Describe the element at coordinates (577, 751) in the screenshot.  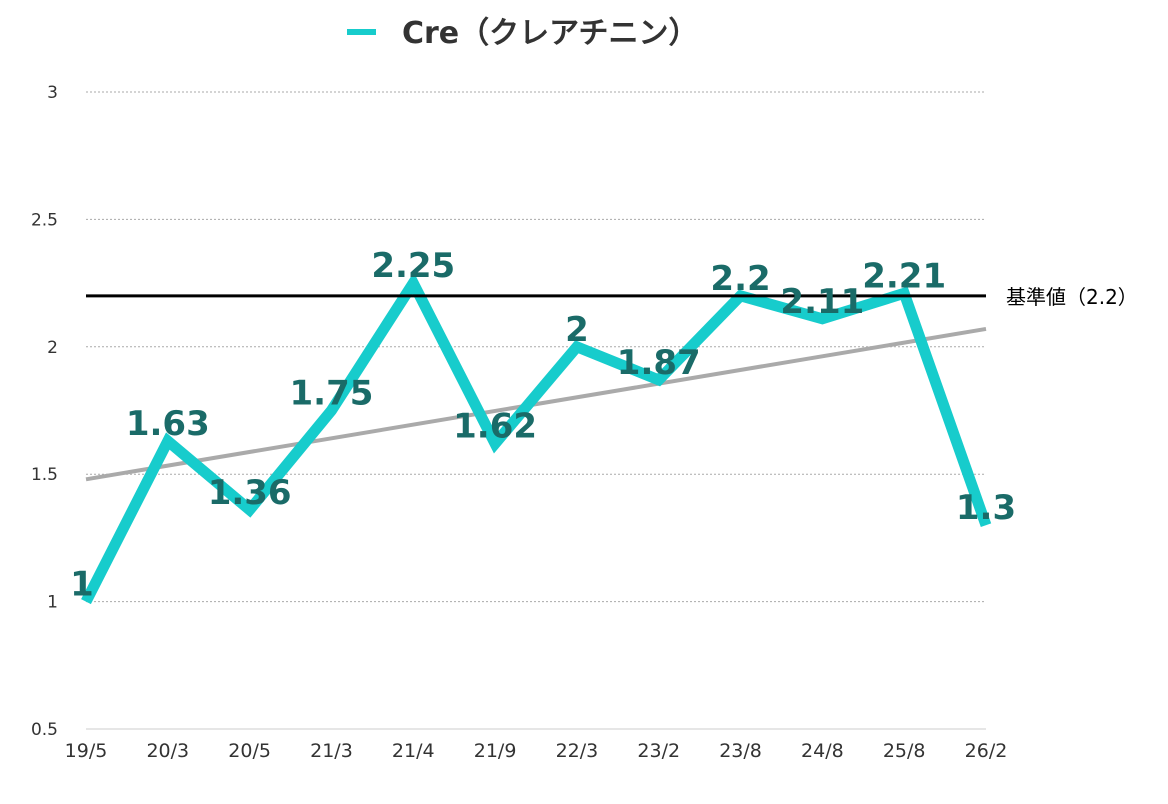
I see `x-tick-label: 22/3` at that location.